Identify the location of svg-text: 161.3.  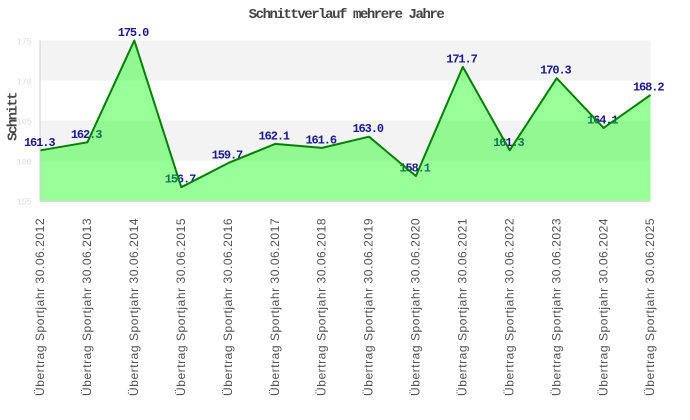
(39, 143).